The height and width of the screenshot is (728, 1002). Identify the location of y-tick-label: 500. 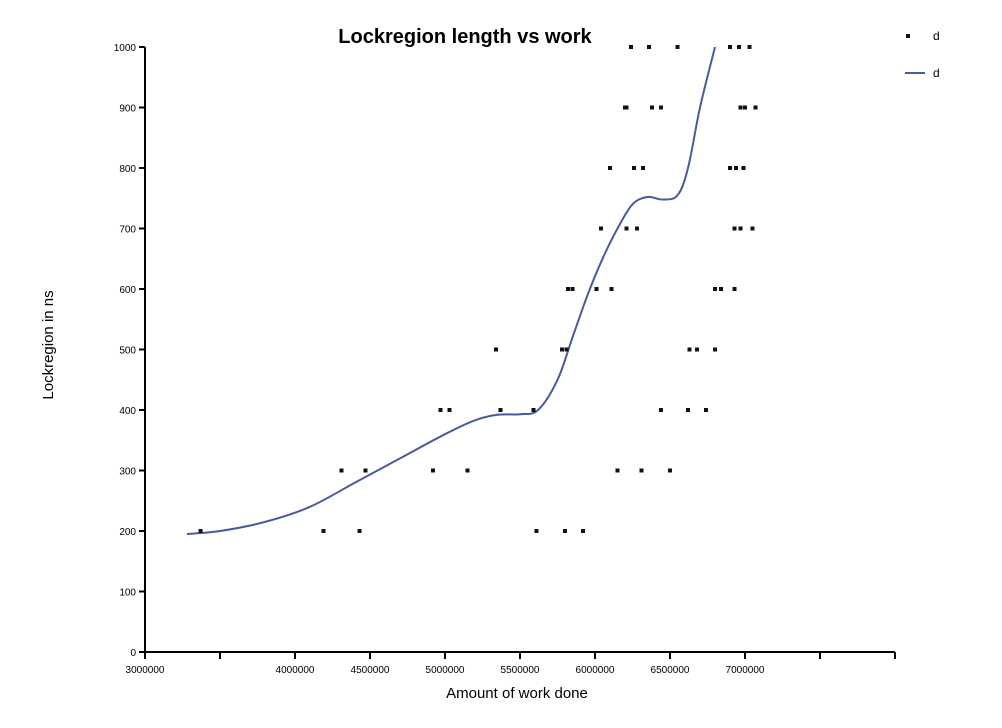
(127, 351).